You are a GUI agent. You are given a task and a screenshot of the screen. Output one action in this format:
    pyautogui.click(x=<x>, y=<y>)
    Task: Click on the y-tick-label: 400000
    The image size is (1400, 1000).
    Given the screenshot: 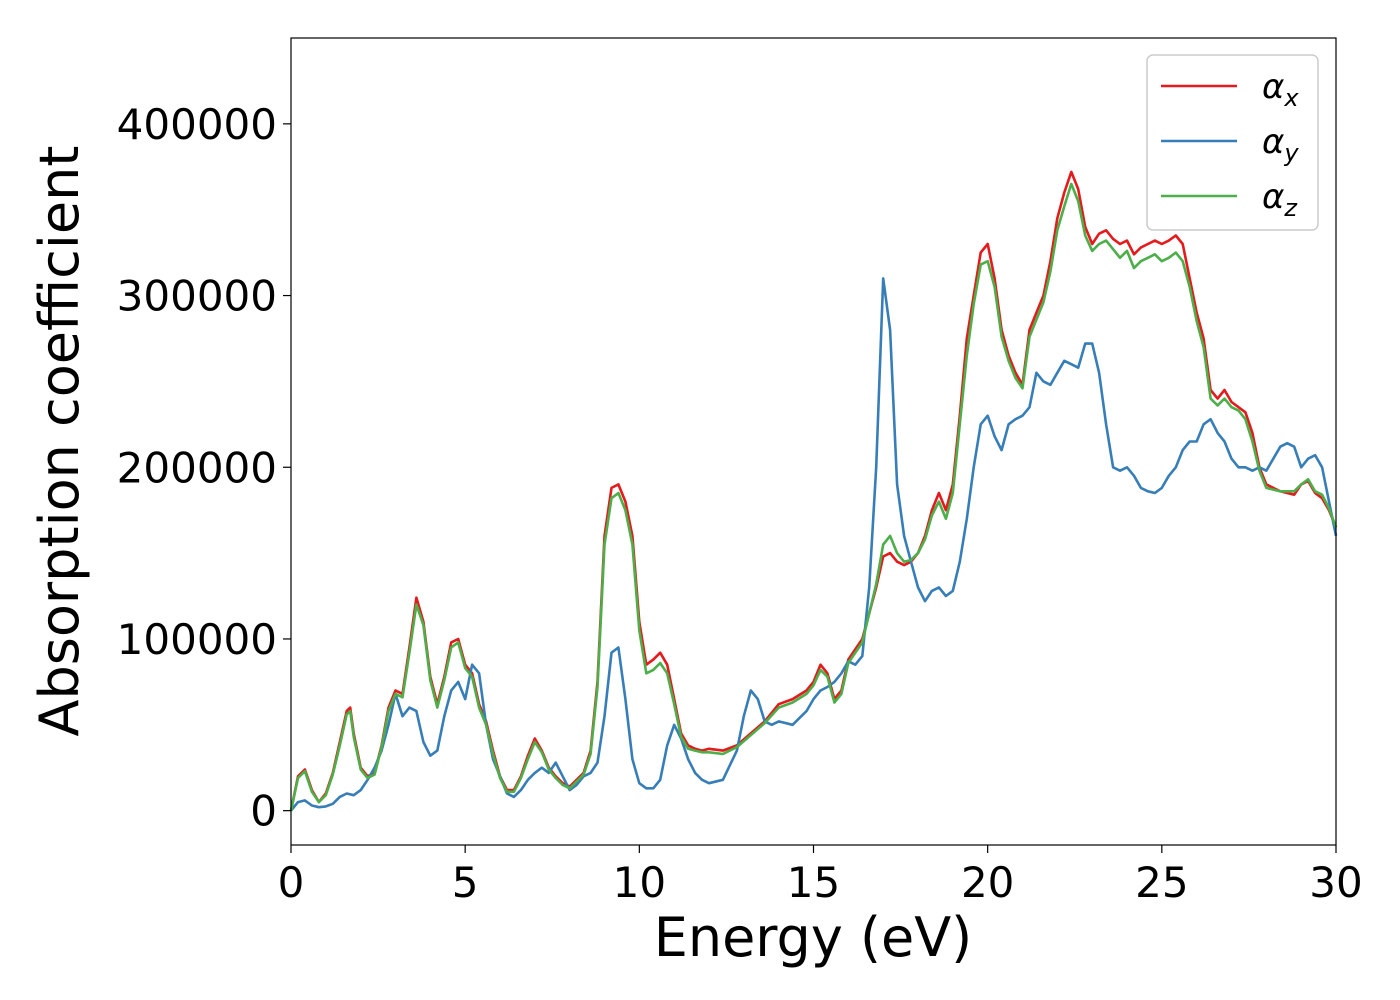 What is the action you would take?
    pyautogui.click(x=197, y=124)
    